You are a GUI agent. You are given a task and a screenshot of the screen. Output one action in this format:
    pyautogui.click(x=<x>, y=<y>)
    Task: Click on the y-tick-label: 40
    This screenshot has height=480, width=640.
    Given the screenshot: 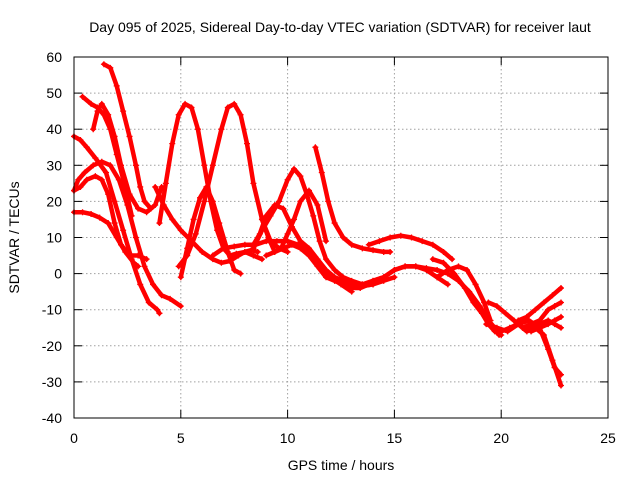 What is the action you would take?
    pyautogui.click(x=54, y=129)
    